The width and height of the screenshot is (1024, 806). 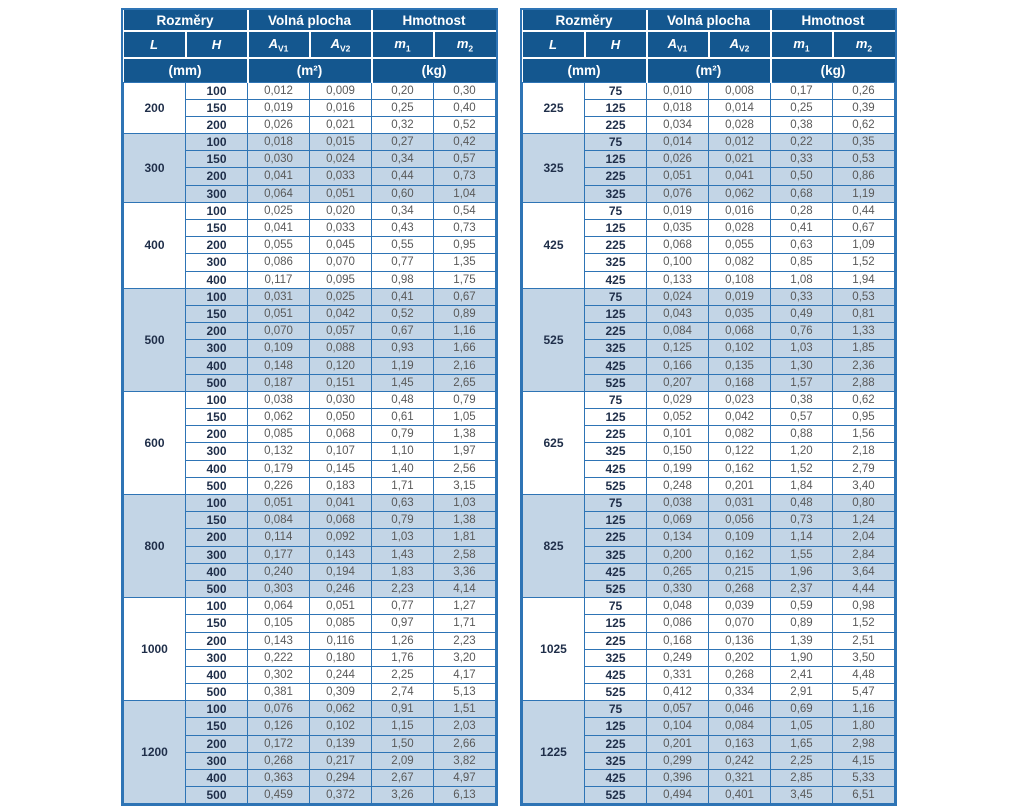 What do you see at coordinates (278, 245) in the screenshot?
I see `value-cell: 0,055` at bounding box center [278, 245].